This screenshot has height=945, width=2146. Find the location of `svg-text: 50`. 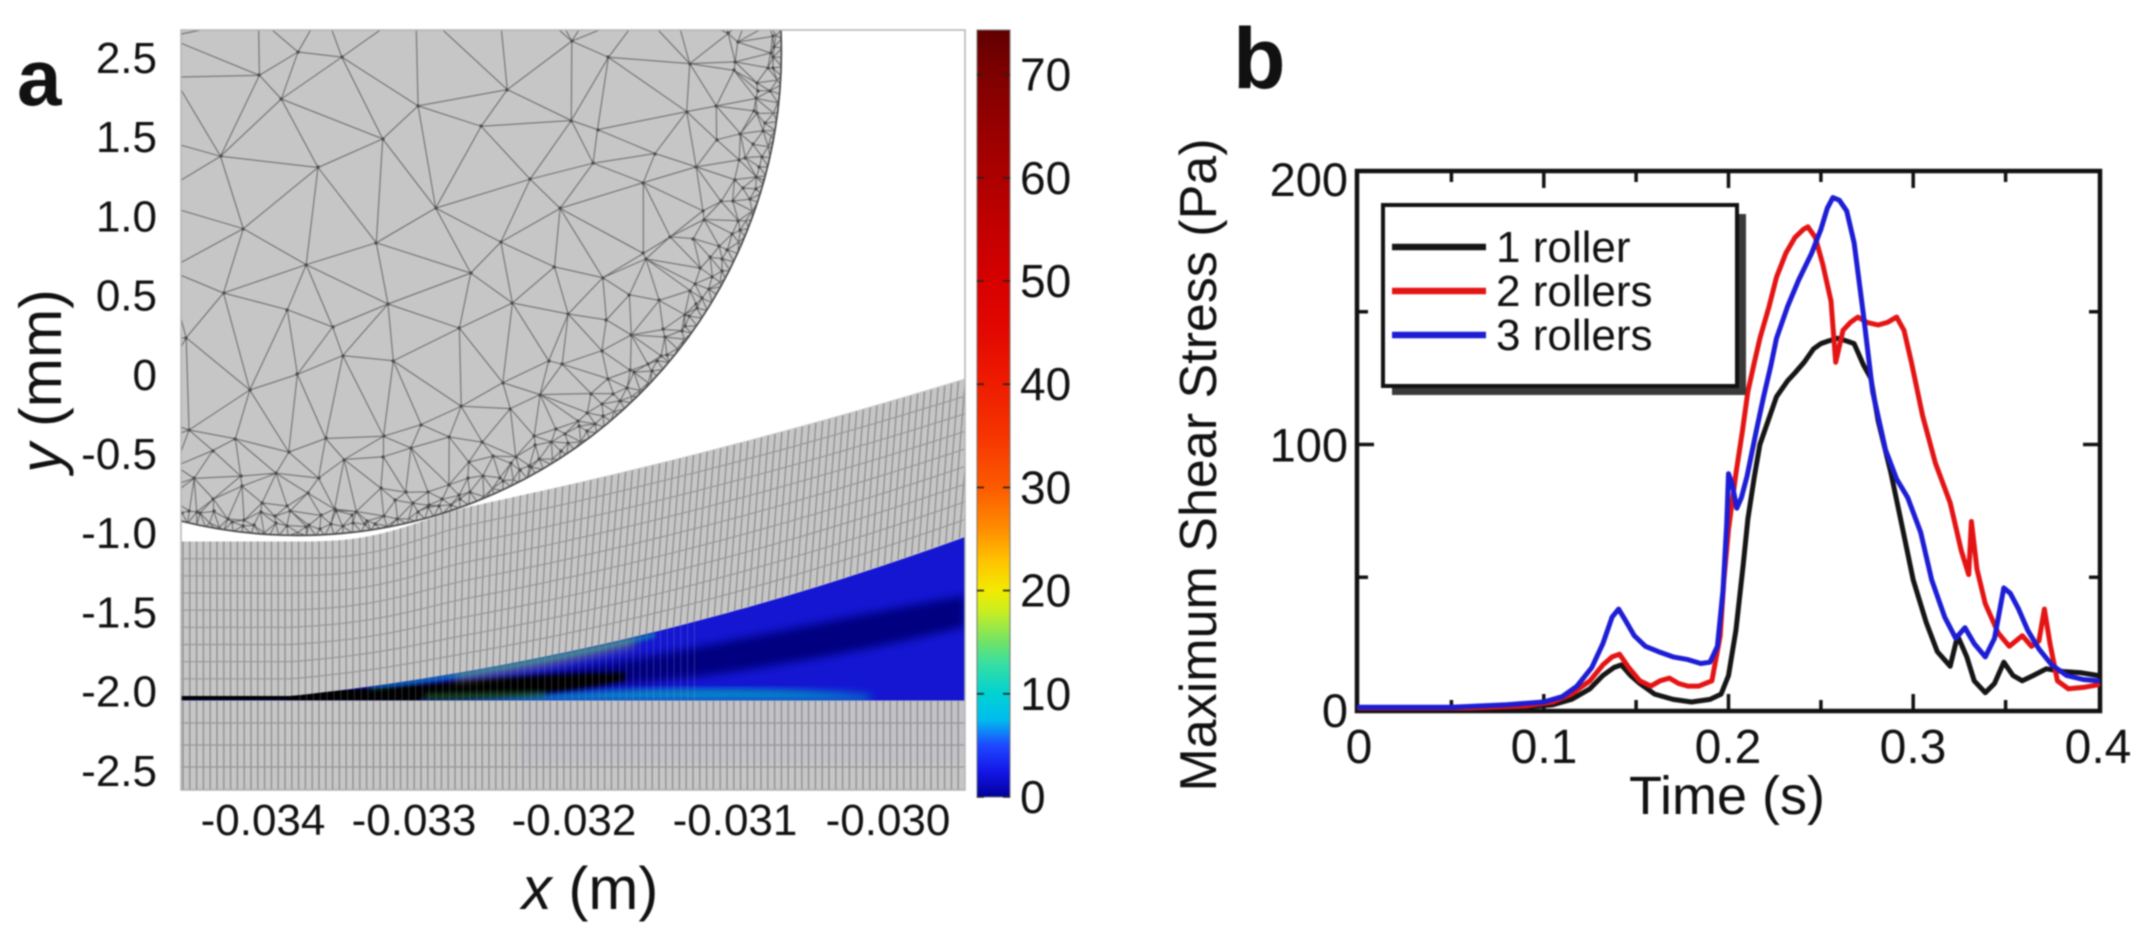

svg-text: 50 is located at coordinates (1045, 281).